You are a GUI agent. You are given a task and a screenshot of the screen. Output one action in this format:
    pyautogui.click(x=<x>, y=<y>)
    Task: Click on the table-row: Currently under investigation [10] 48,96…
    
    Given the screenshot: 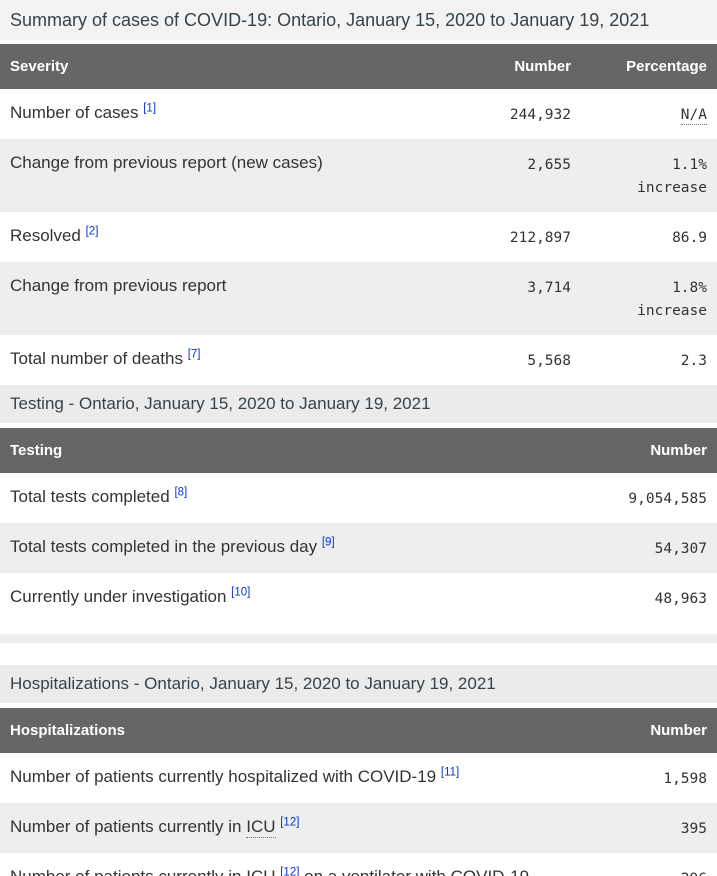 What is the action you would take?
    pyautogui.click(x=358, y=598)
    